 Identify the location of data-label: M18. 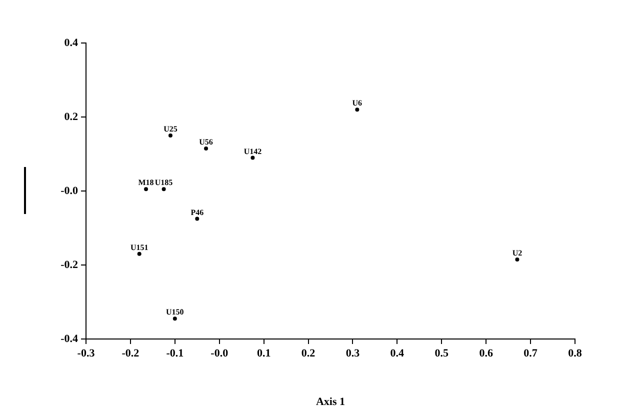
(146, 183).